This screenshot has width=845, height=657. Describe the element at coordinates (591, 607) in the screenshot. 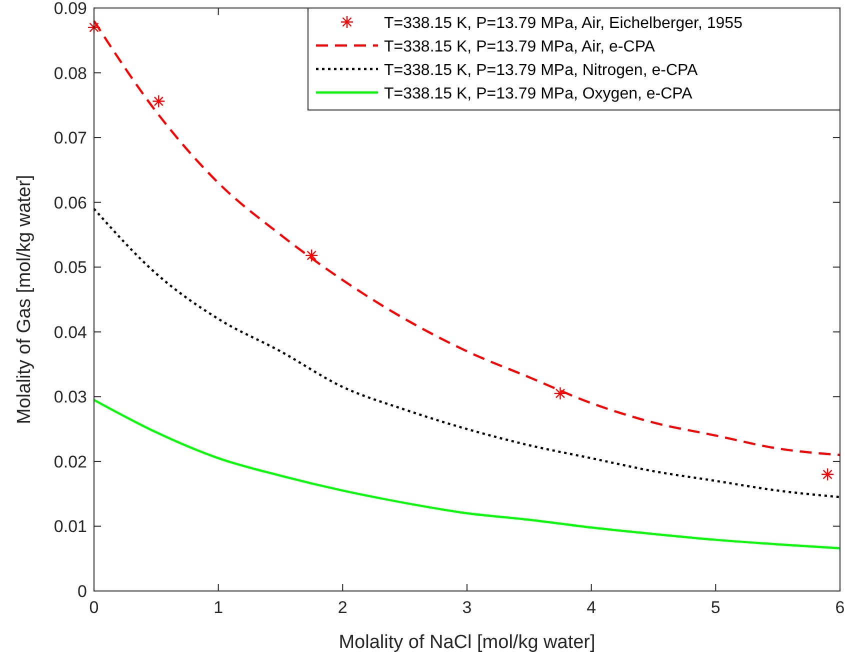

I see `x-tick-label: 4` at that location.